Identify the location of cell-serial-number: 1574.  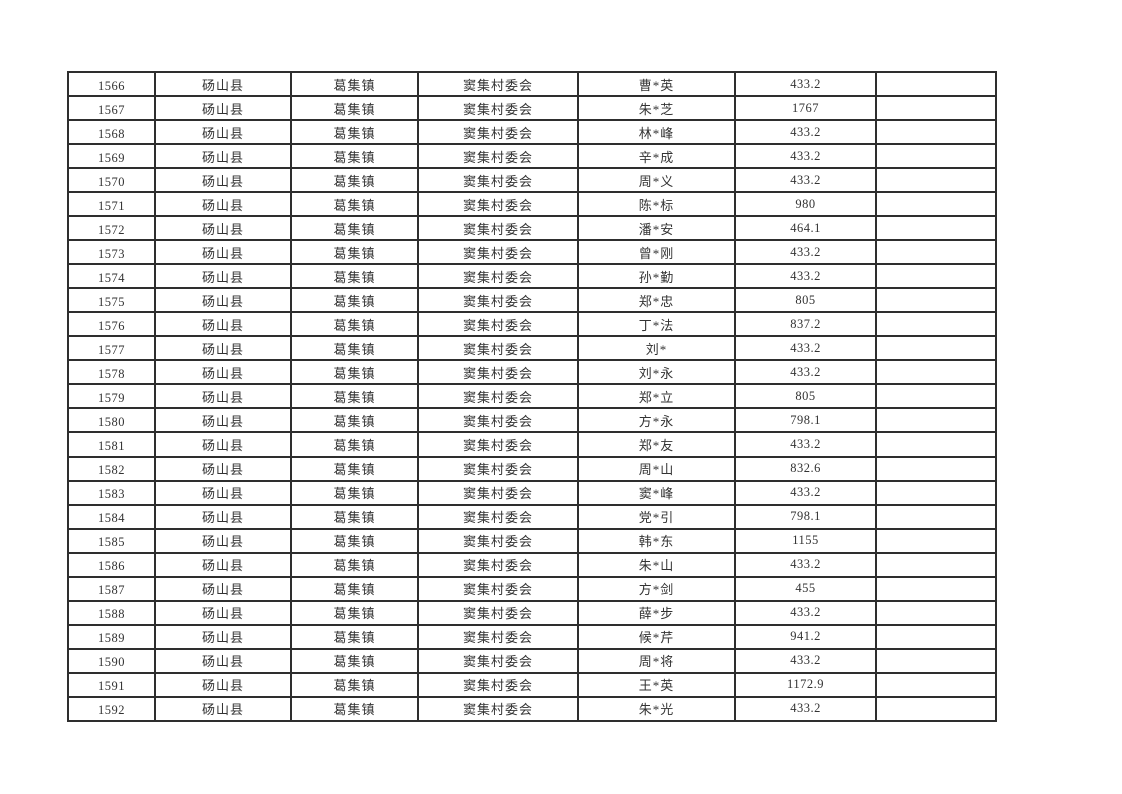
(111, 276).